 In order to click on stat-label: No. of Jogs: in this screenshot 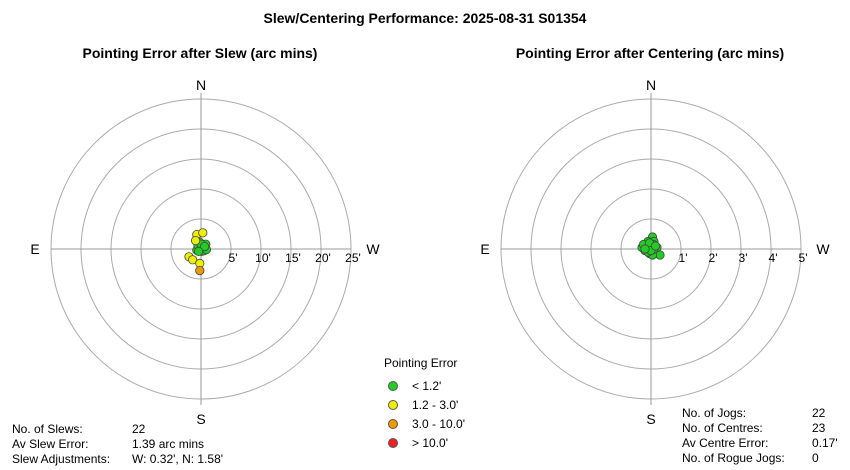, I will do `click(714, 413)`.